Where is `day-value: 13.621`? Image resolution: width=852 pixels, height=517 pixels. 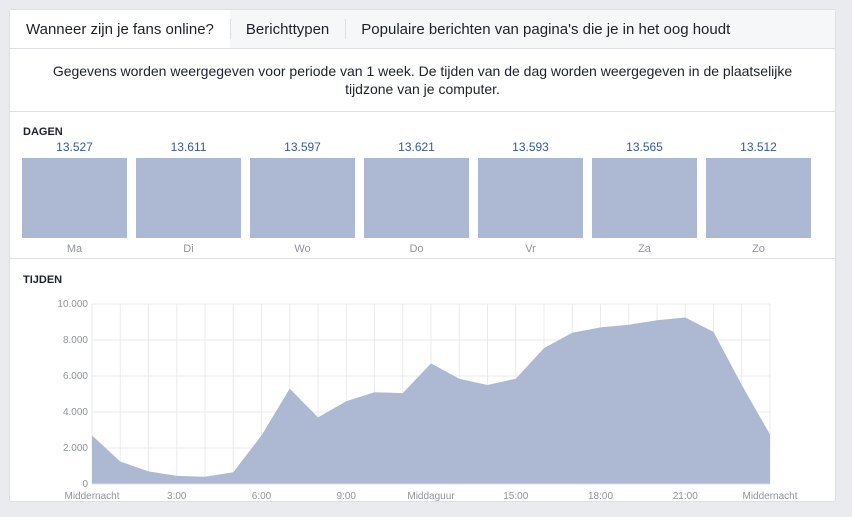
day-value: 13.621 is located at coordinates (416, 147).